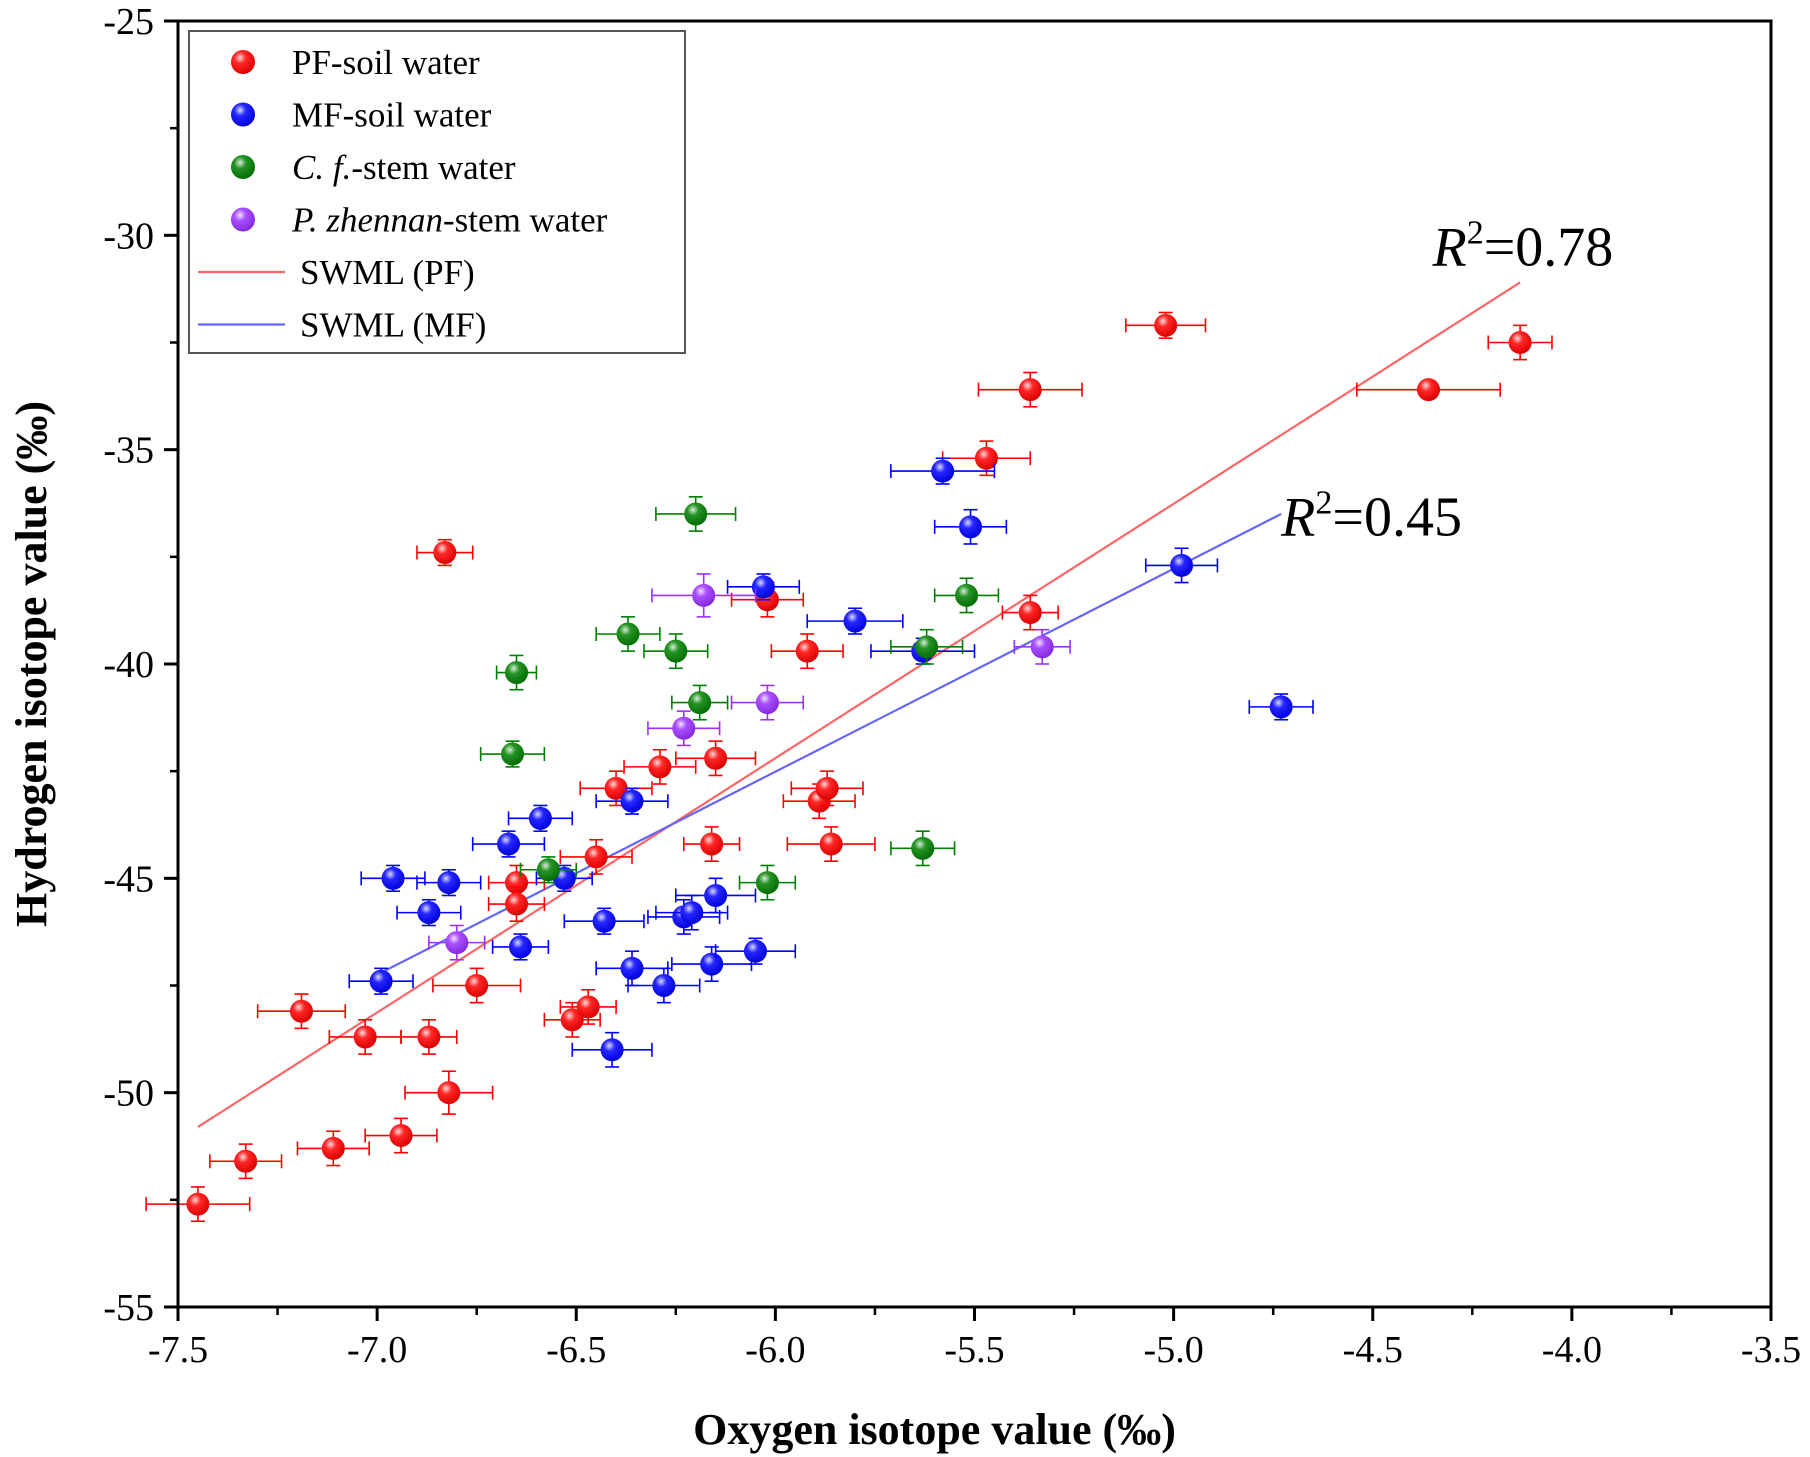  I want to click on r-squared-label-mf: R2=0.45, so click(1371, 516).